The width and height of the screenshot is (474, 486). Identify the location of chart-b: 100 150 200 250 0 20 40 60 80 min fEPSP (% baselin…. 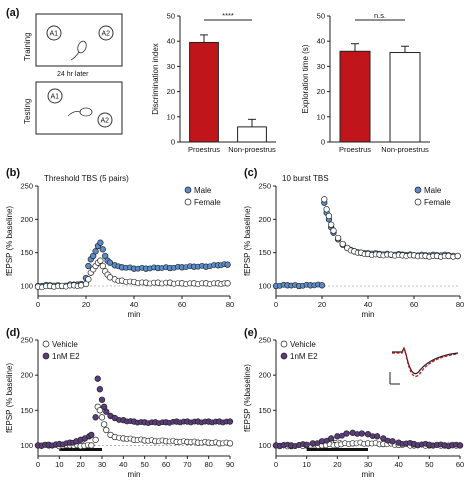
(119, 246).